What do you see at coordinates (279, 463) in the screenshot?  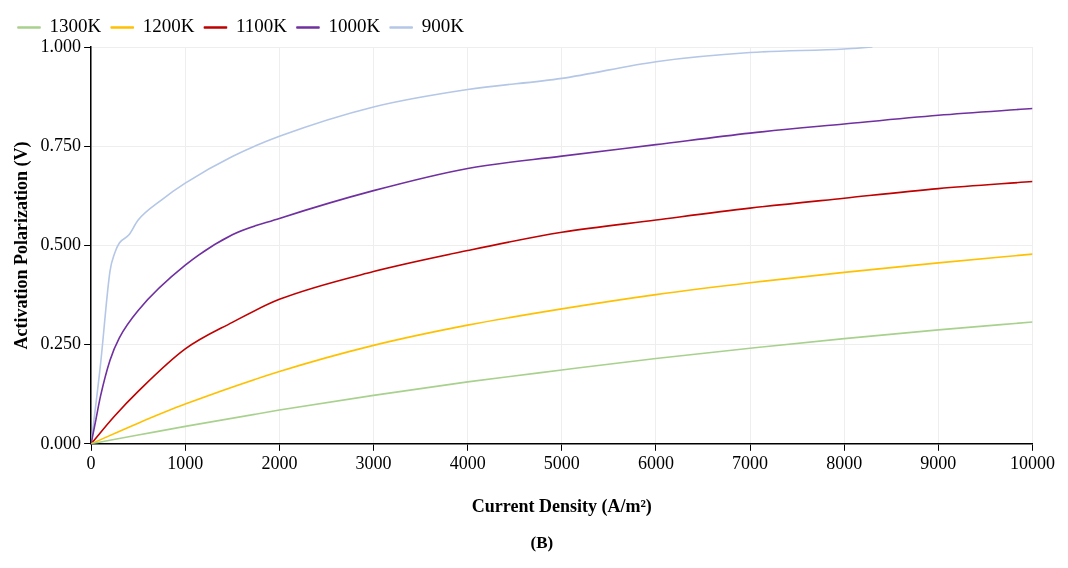 I see `x-tick-label: 2000` at bounding box center [279, 463].